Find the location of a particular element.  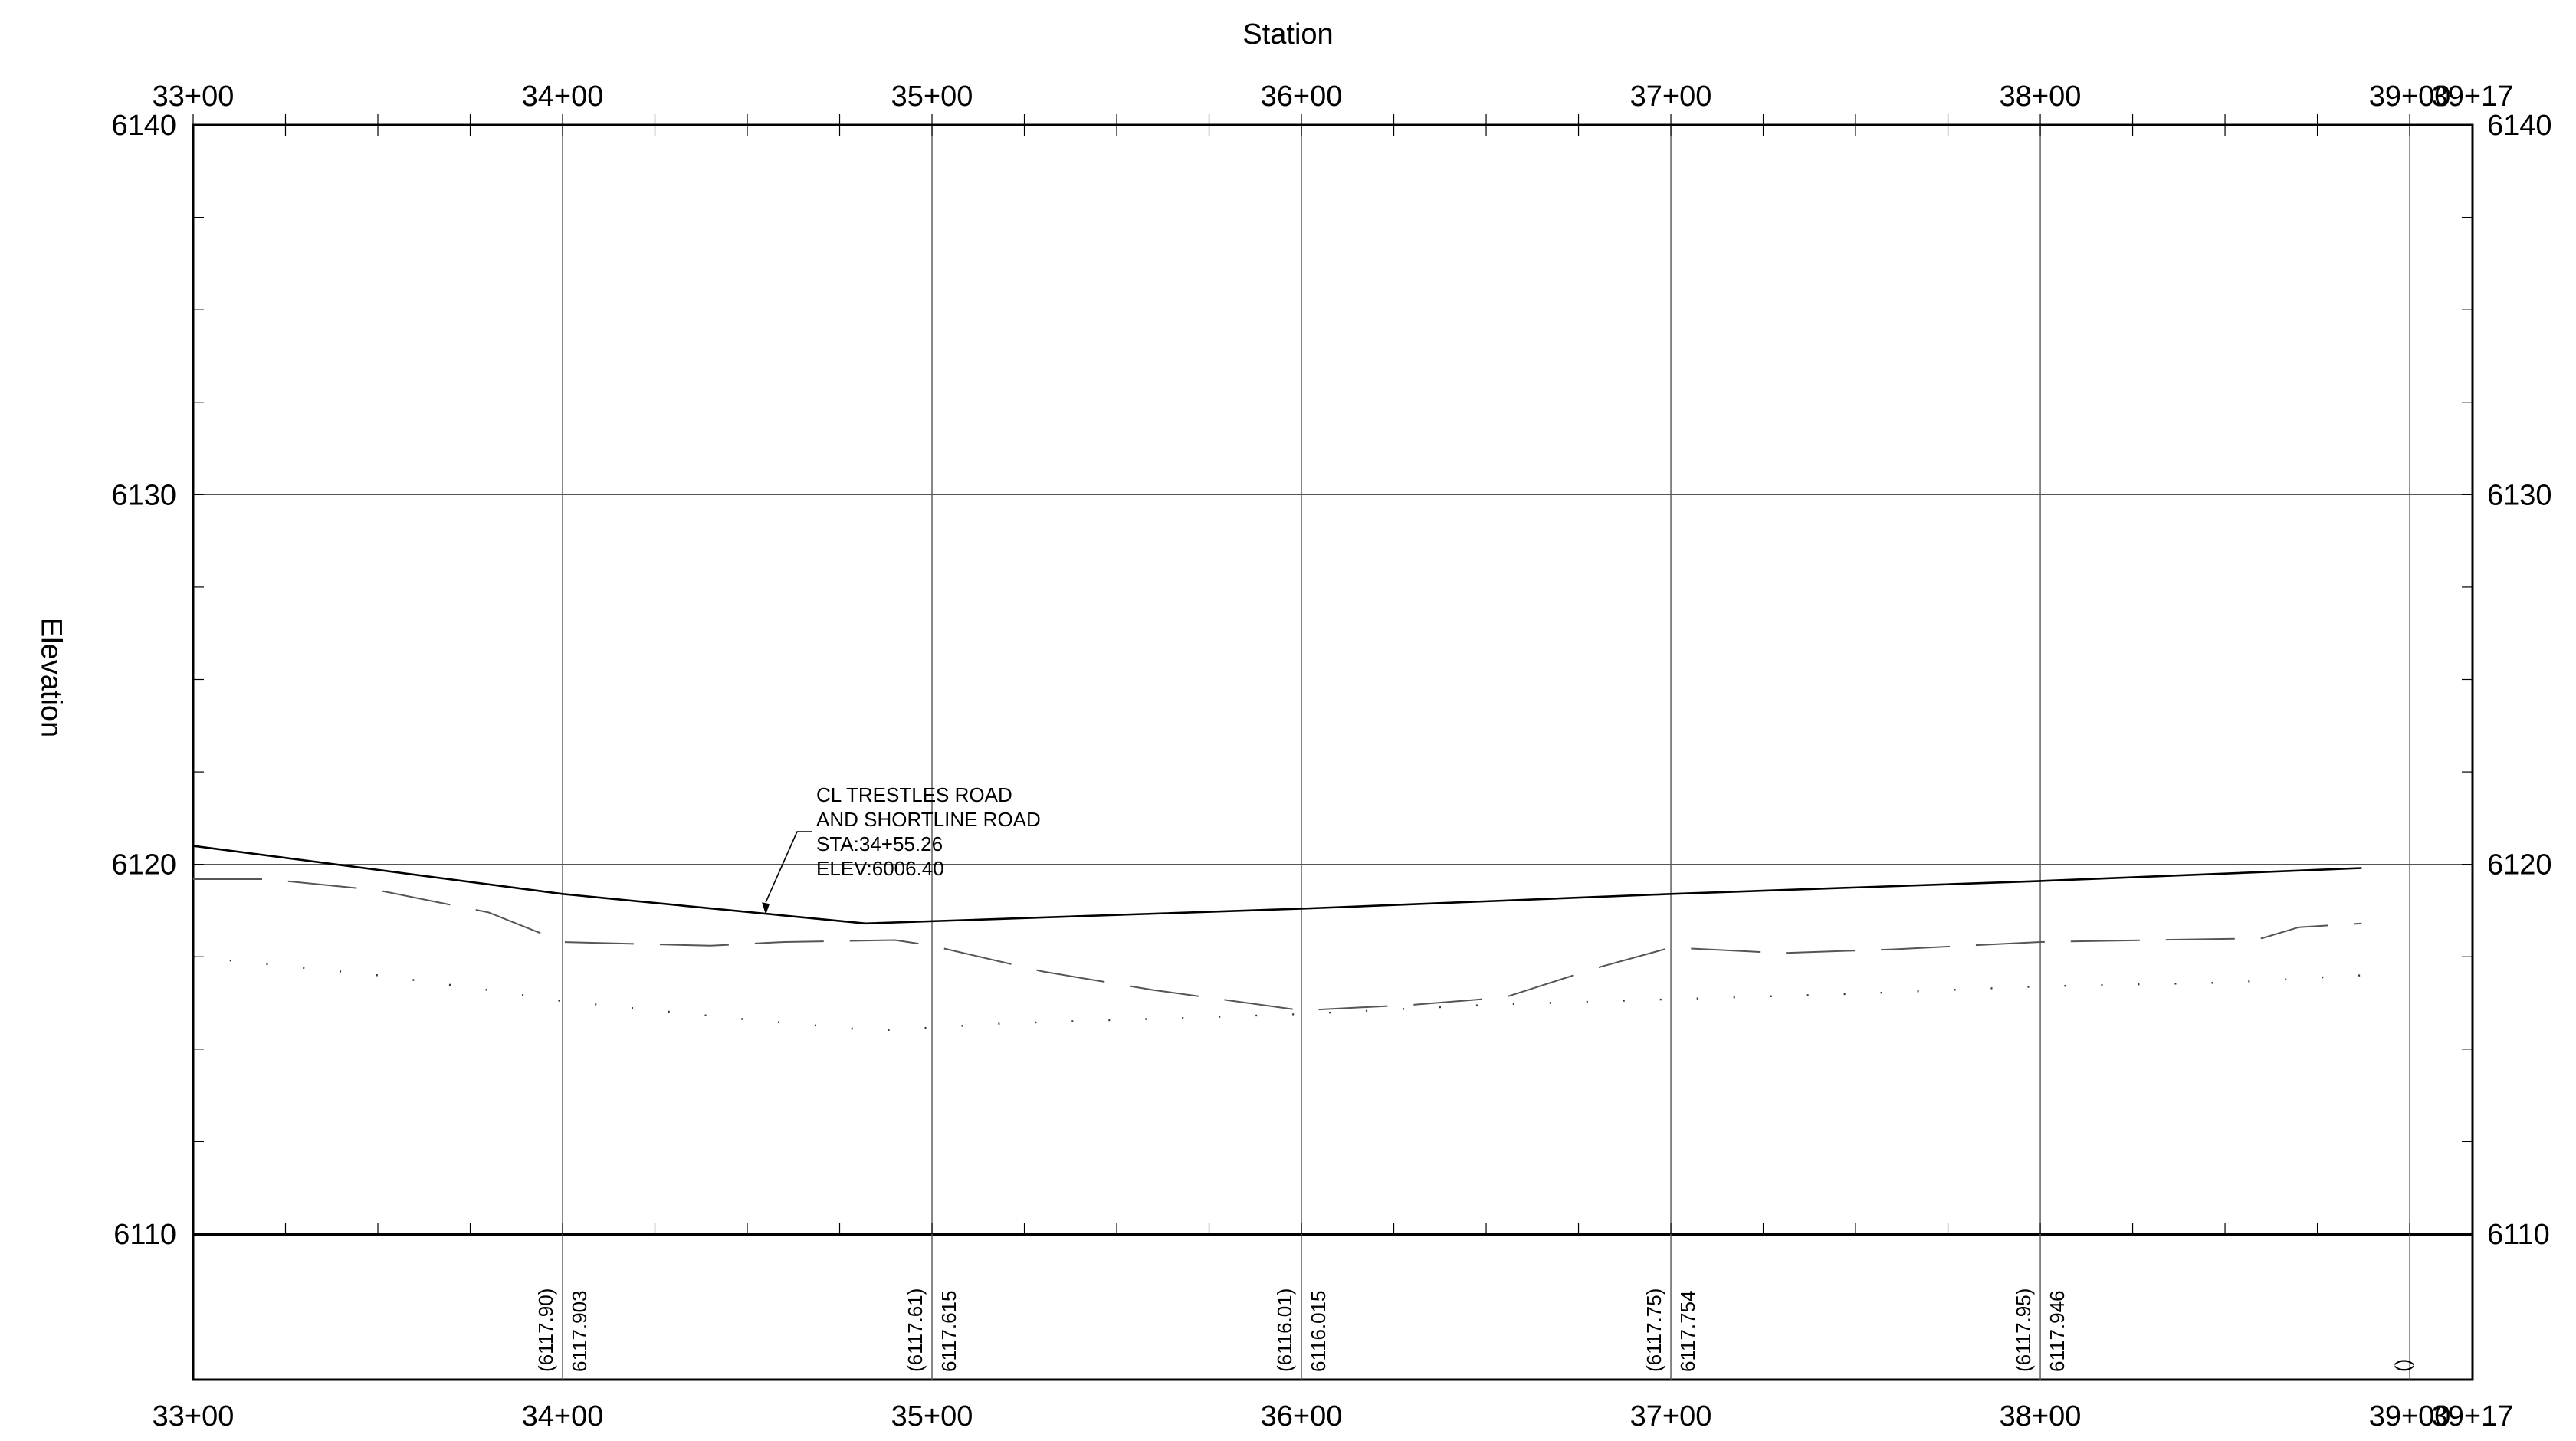

x-tick-label-bottom: 33+00 is located at coordinates (194, 1416).